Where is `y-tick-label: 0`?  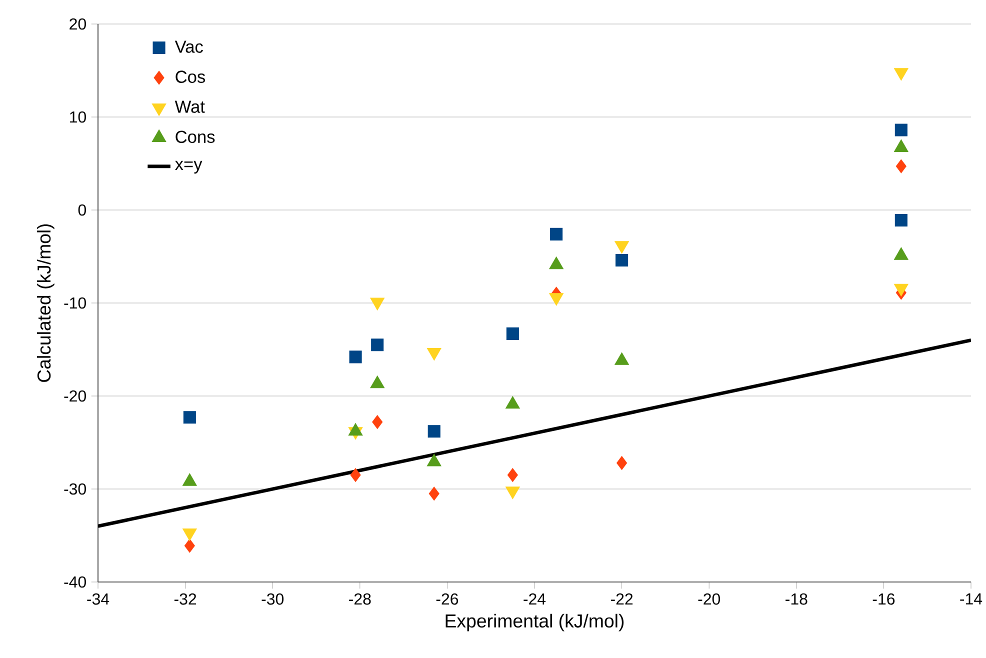
y-tick-label: 0 is located at coordinates (82, 210).